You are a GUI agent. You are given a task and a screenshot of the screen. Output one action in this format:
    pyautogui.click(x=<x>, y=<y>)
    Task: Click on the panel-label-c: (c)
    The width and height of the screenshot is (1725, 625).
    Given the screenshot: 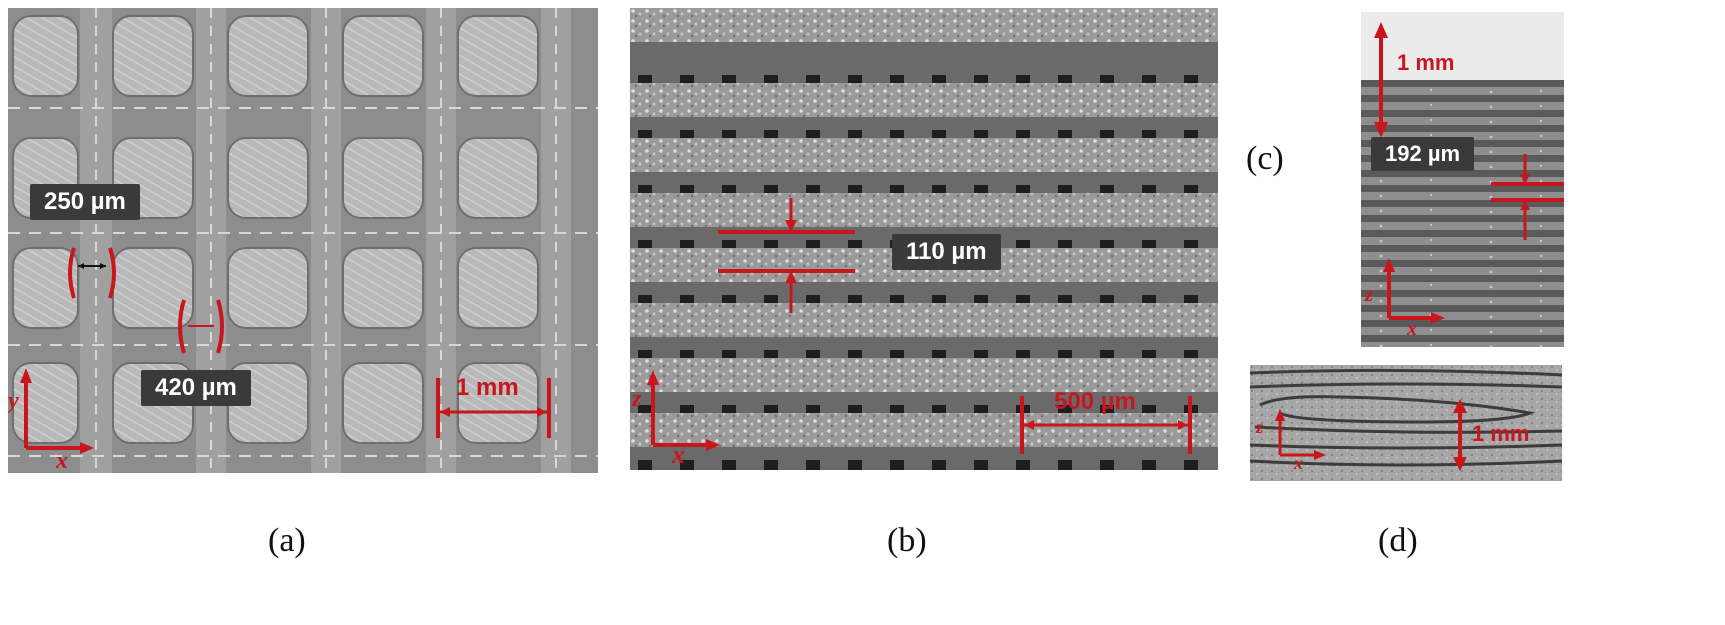 What is the action you would take?
    pyautogui.click(x=1265, y=158)
    